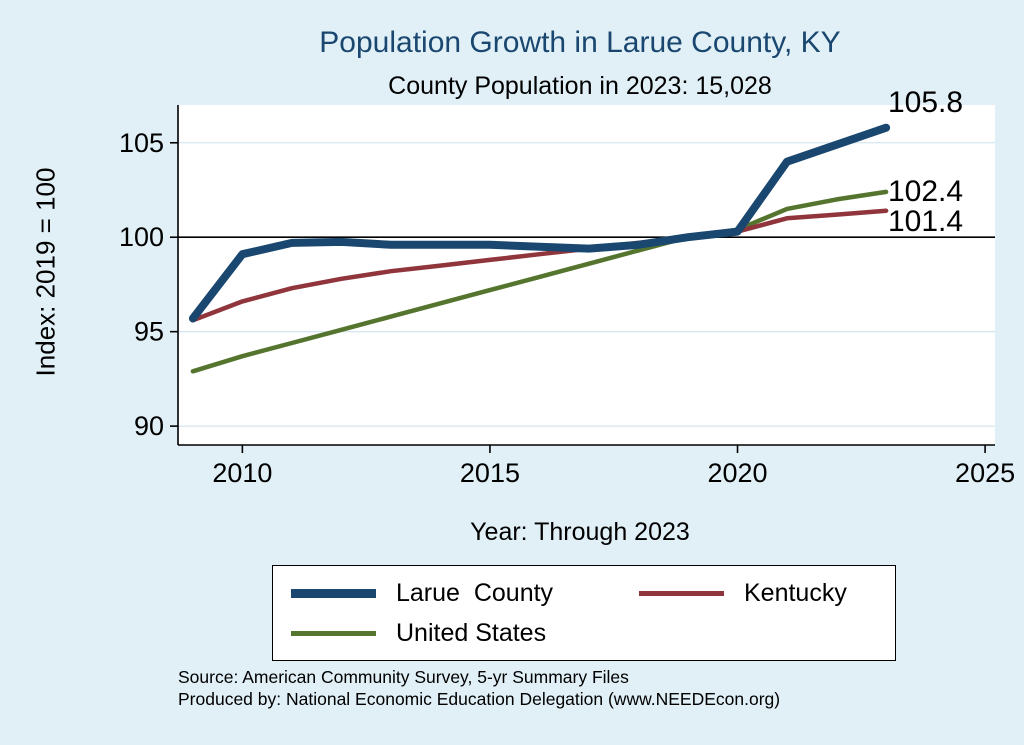  I want to click on legend: Larue County Kentucky United States, so click(584, 613).